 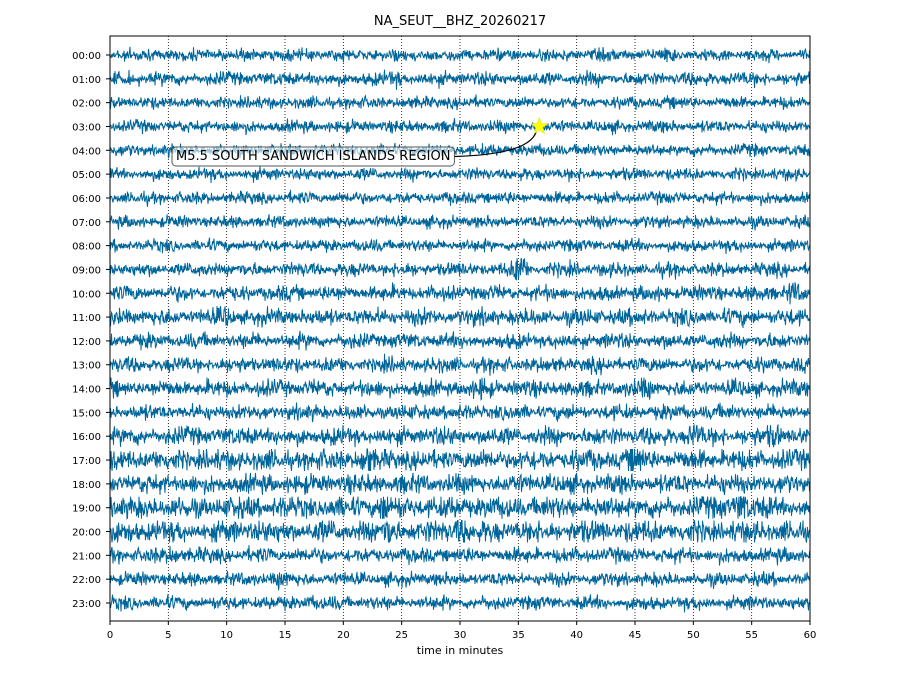 What do you see at coordinates (460, 21) in the screenshot?
I see `chart-title: NA_SEUT__BHZ_20260217` at bounding box center [460, 21].